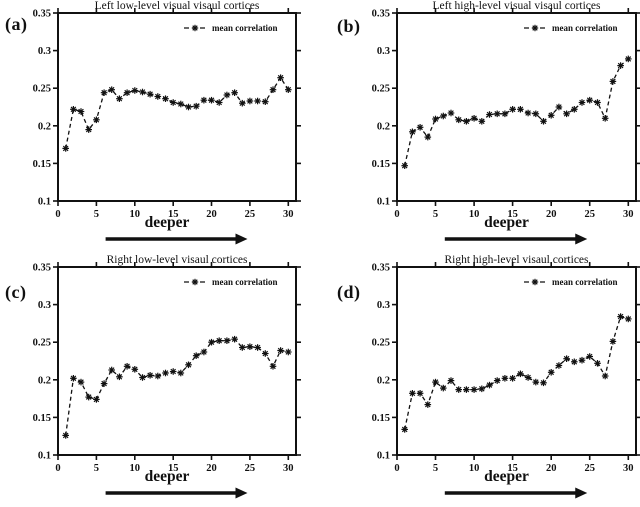  Describe the element at coordinates (177, 6) in the screenshot. I see `svg-text:Left low-level visual visaul c: Left low-level visual visaul cortices` at that location.